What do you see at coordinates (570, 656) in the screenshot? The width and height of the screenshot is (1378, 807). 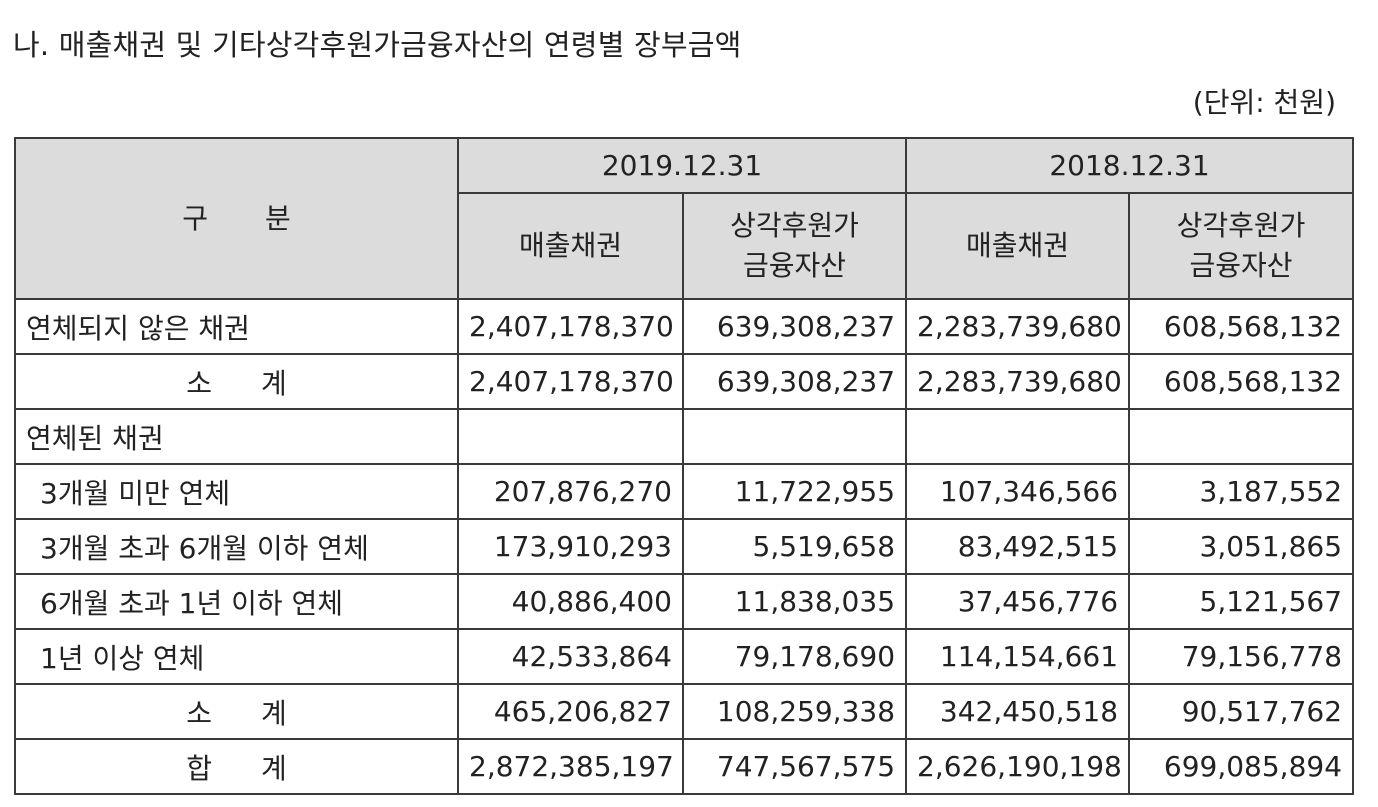 I see `cell-value: 42,533,864` at bounding box center [570, 656].